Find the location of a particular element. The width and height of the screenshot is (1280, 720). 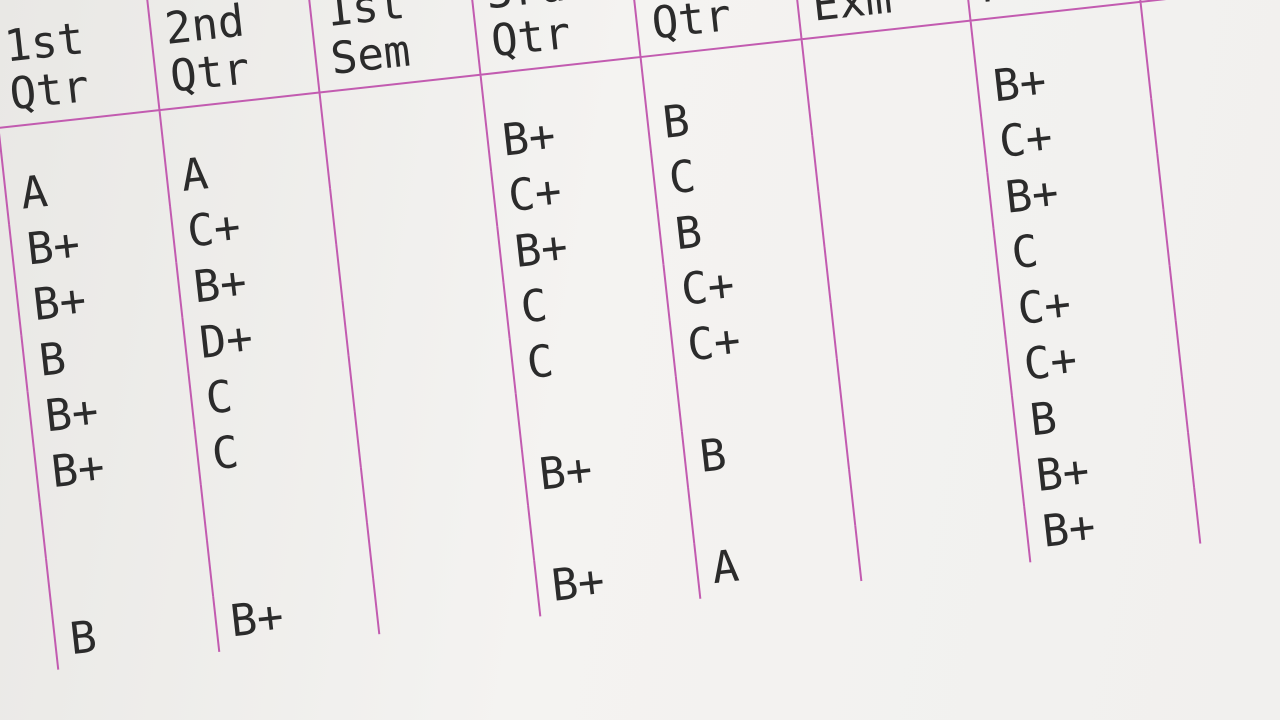

column-header: 1st Qtr is located at coordinates (79, 64).